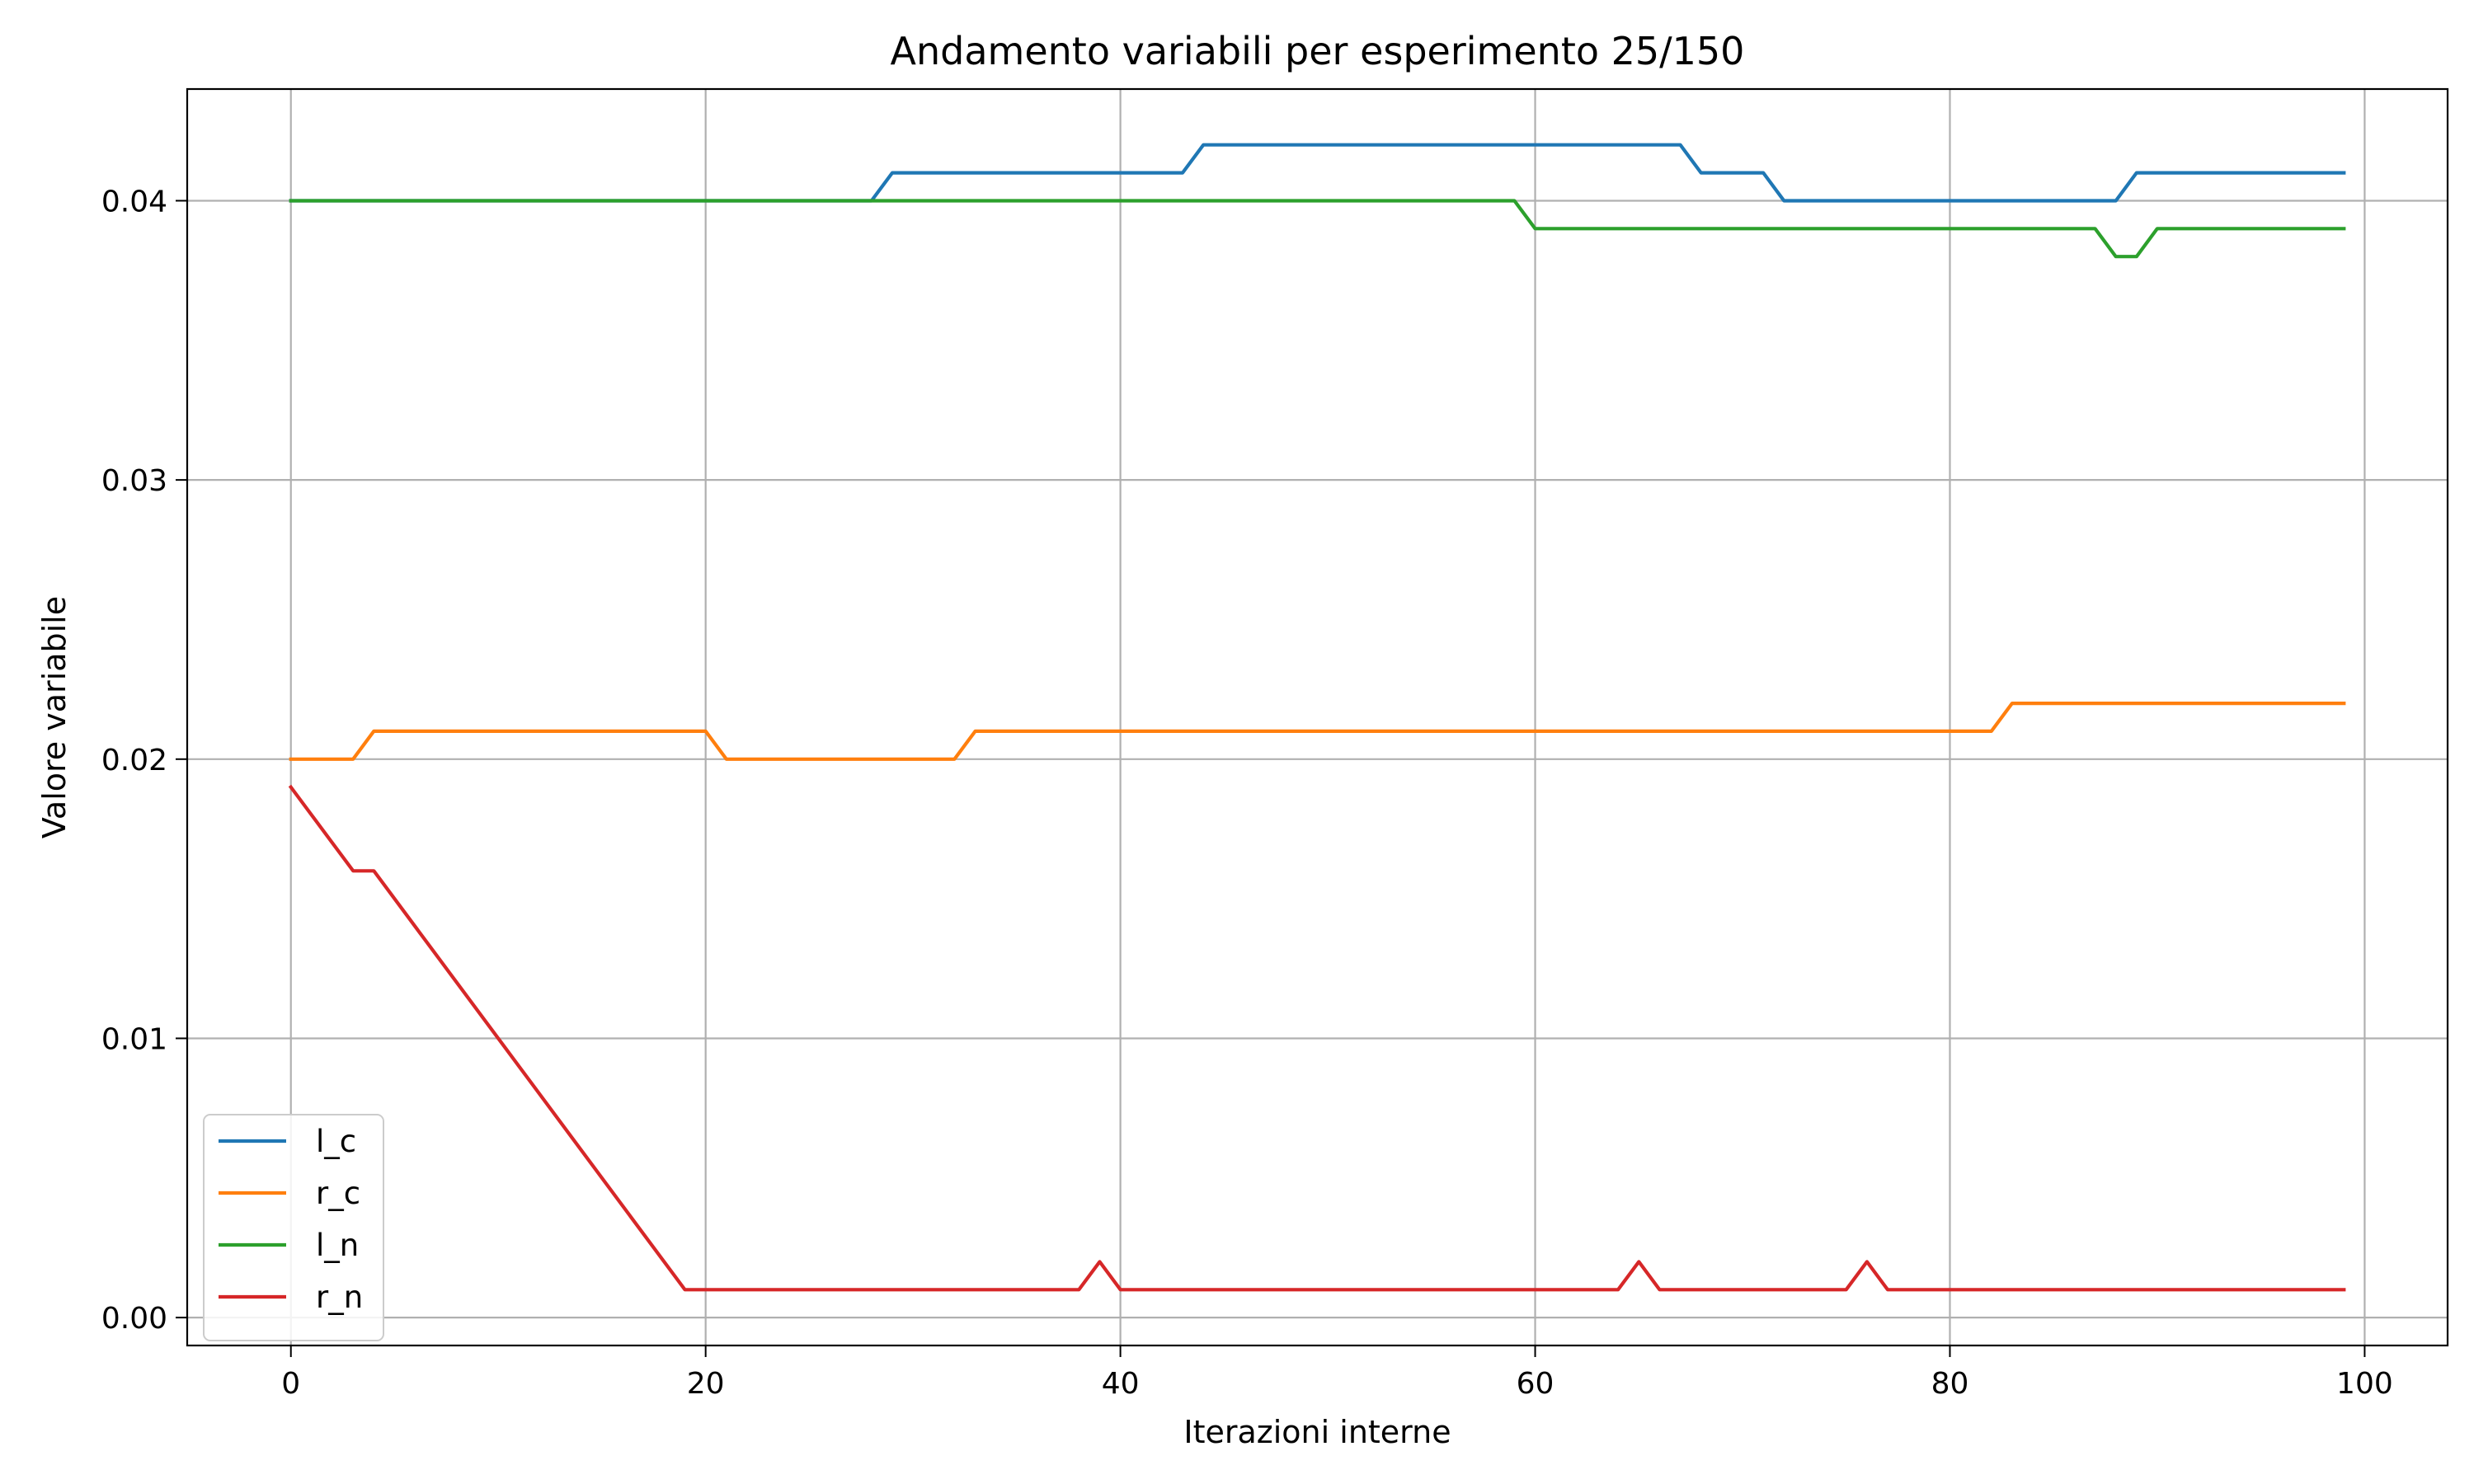 The width and height of the screenshot is (2474, 1484). What do you see at coordinates (1121, 1384) in the screenshot?
I see `x-tick-label: 40` at bounding box center [1121, 1384].